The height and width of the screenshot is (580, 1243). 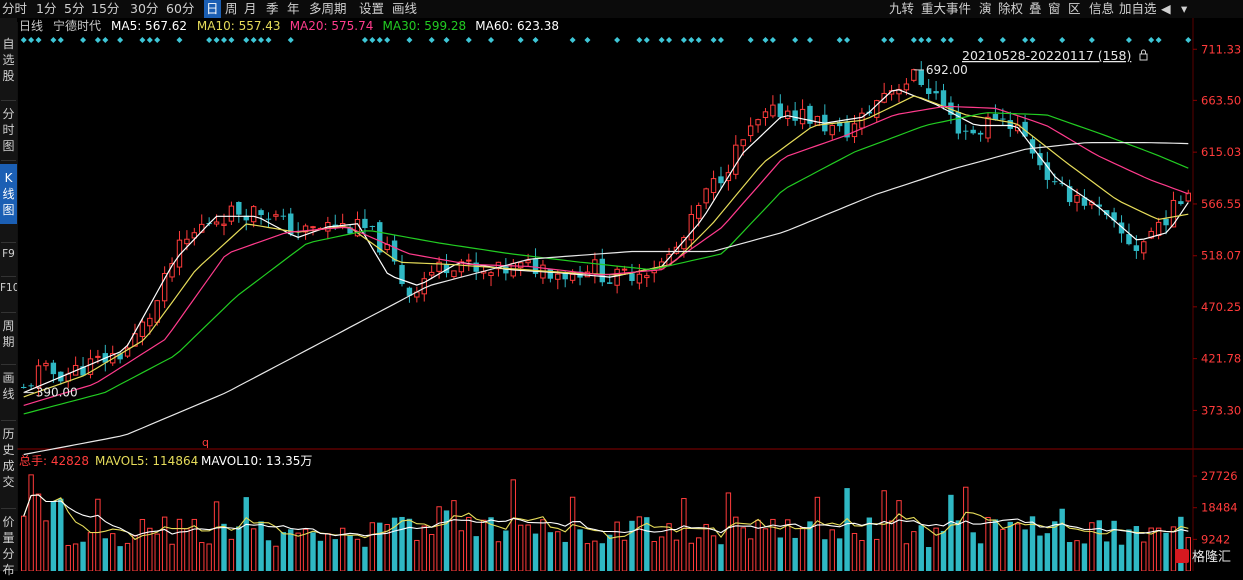 I want to click on tool-3: 演, so click(x=985, y=8).